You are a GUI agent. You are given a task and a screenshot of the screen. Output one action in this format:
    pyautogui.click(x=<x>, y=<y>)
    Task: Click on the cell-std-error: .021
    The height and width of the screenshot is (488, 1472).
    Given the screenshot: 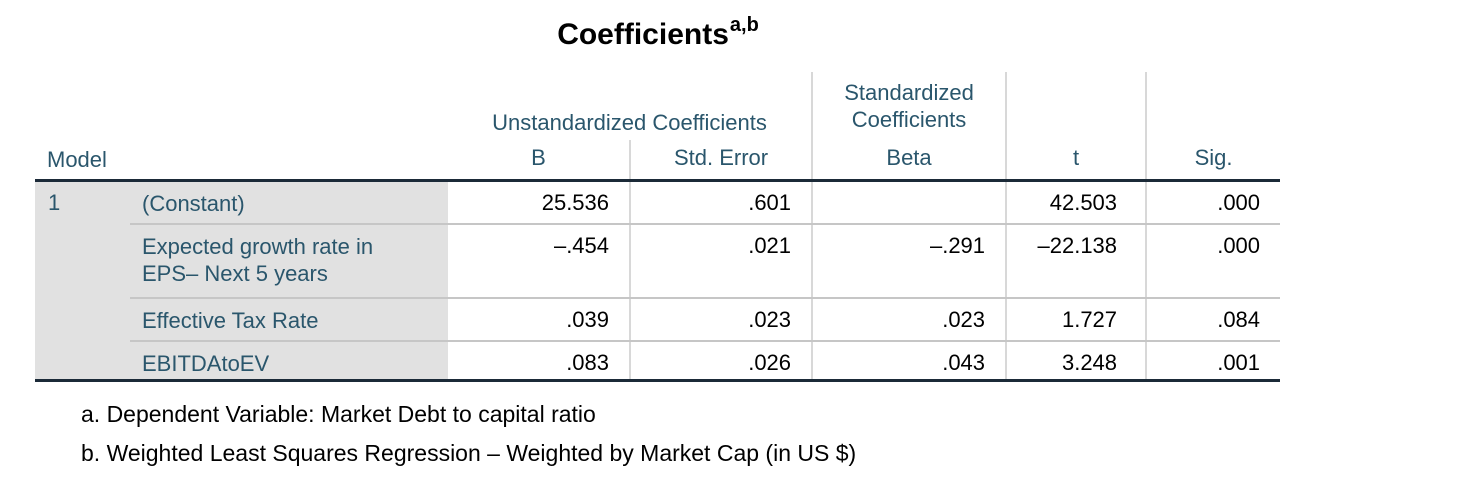 What is the action you would take?
    pyautogui.click(x=722, y=261)
    